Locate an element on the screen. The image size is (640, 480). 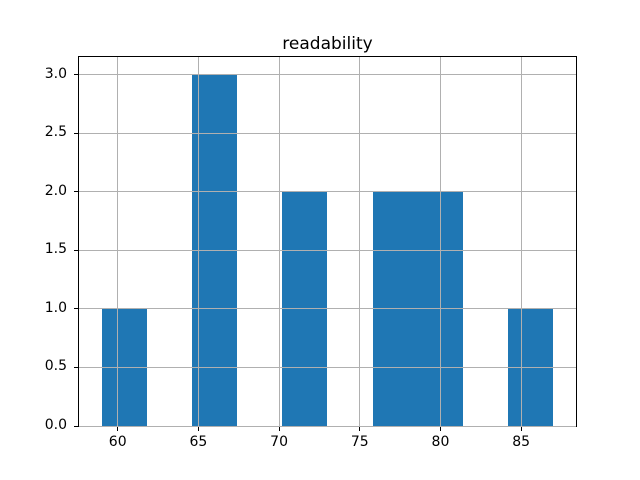
y-tick-label: 0.5 is located at coordinates (55, 366).